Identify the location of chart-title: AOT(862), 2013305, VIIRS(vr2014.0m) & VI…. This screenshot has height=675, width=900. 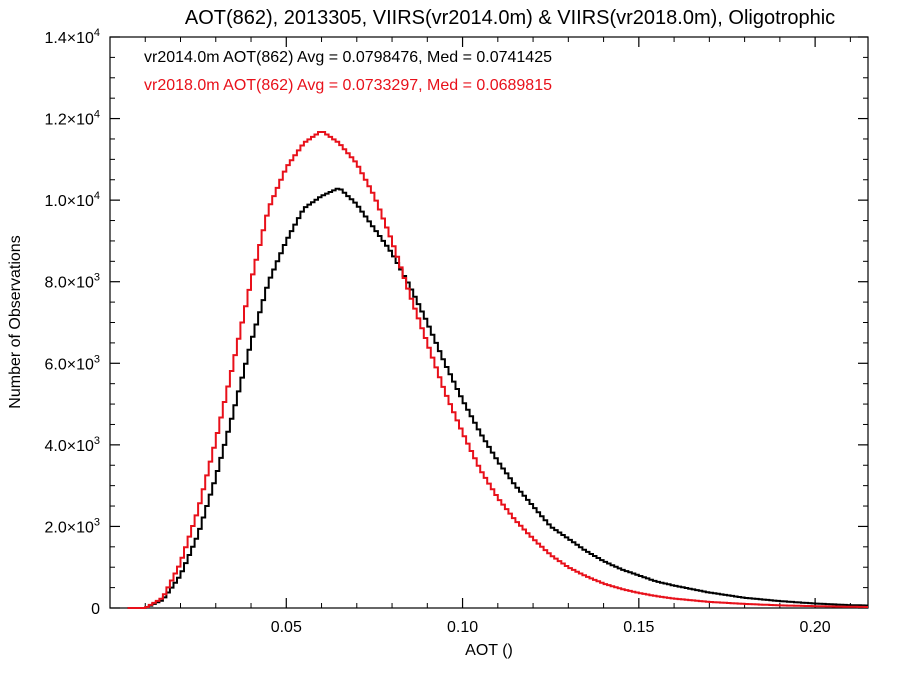
(510, 18).